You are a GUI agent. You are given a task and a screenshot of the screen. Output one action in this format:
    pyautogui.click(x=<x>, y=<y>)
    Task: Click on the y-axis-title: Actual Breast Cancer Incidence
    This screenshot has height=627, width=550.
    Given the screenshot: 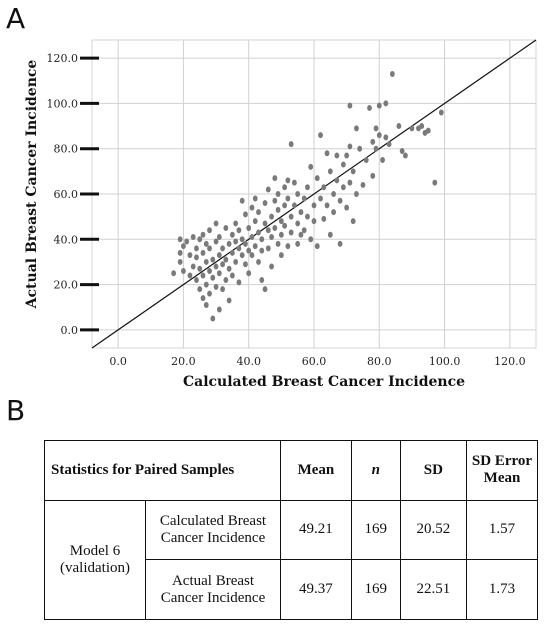 What is the action you would take?
    pyautogui.click(x=32, y=185)
    